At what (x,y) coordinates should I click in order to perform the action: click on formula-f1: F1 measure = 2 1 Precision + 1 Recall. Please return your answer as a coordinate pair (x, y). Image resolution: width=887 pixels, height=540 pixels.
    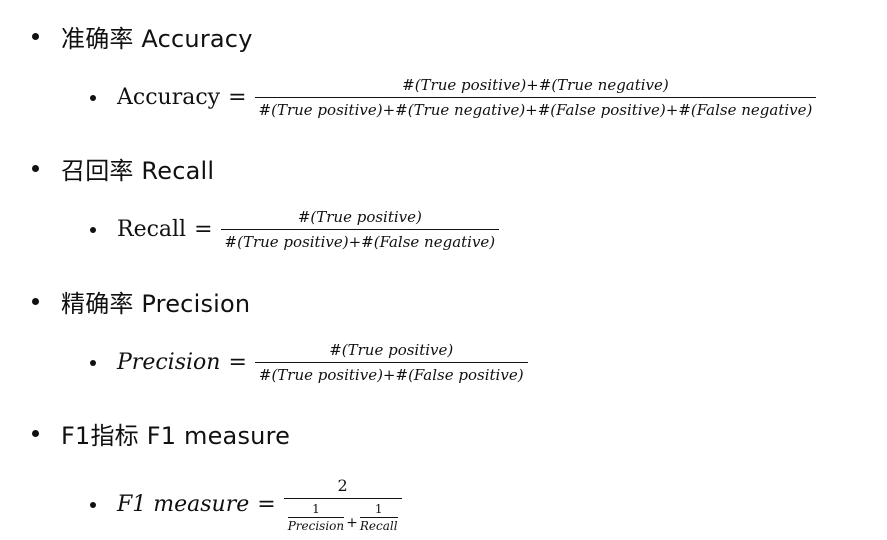
    Looking at the image, I should click on (246, 504).